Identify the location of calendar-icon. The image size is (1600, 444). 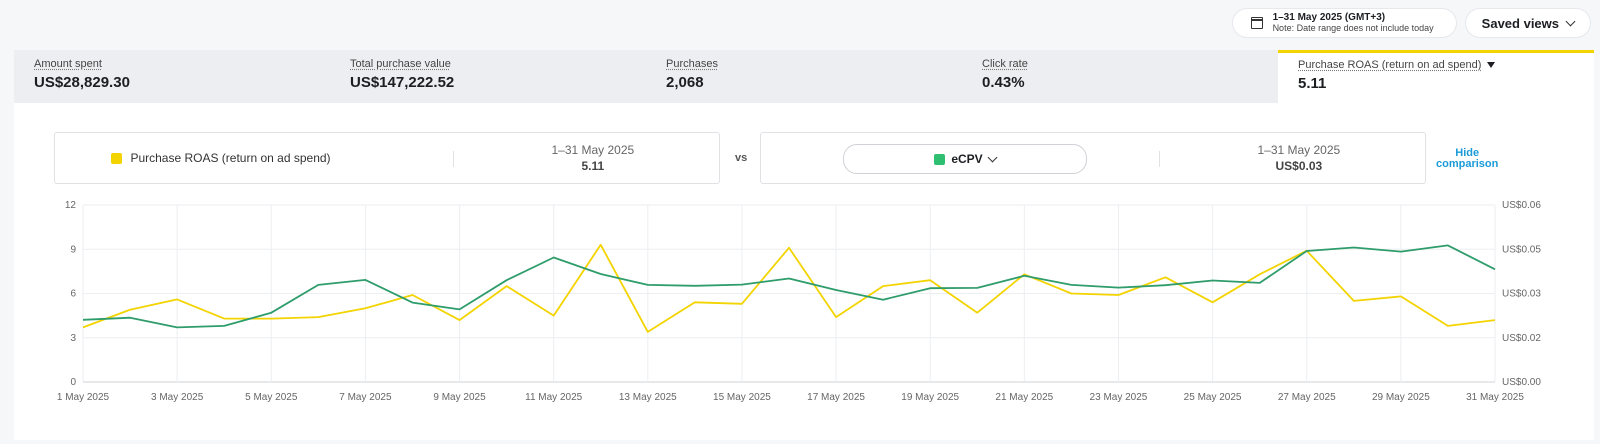
(1256, 23).